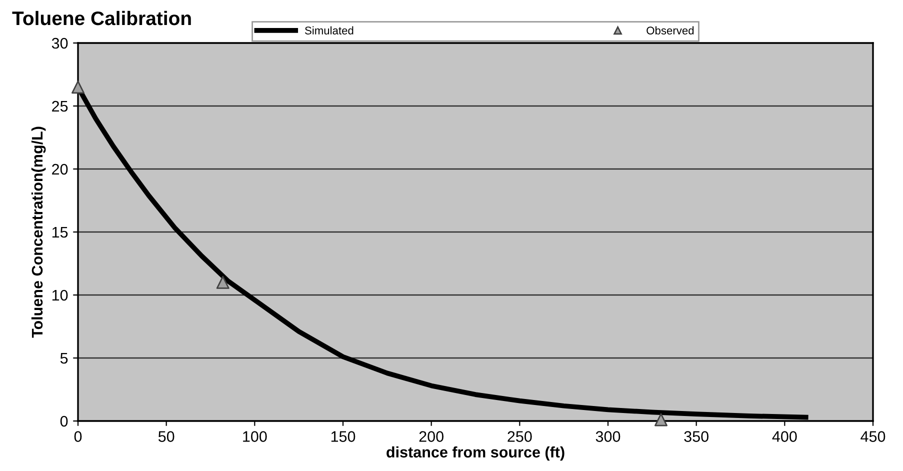  What do you see at coordinates (60, 169) in the screenshot?
I see `y-tick-label: 20` at bounding box center [60, 169].